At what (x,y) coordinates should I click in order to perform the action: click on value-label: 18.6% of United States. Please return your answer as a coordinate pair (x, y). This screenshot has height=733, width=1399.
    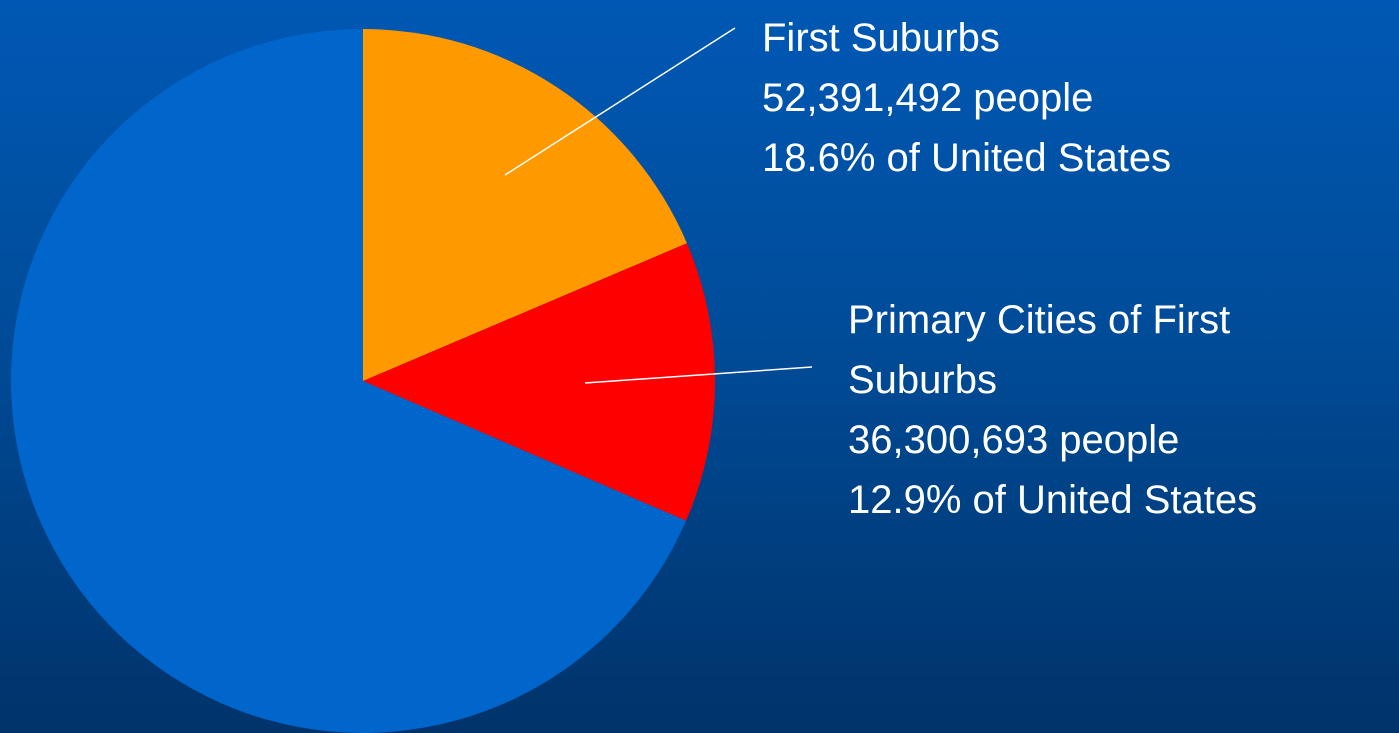
    Looking at the image, I should click on (967, 158).